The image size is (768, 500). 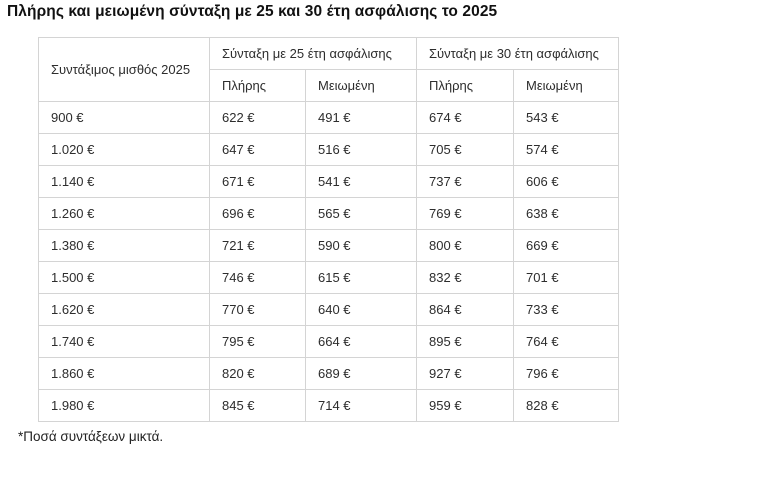 What do you see at coordinates (257, 245) in the screenshot?
I see `full-25-cell: 721 €` at bounding box center [257, 245].